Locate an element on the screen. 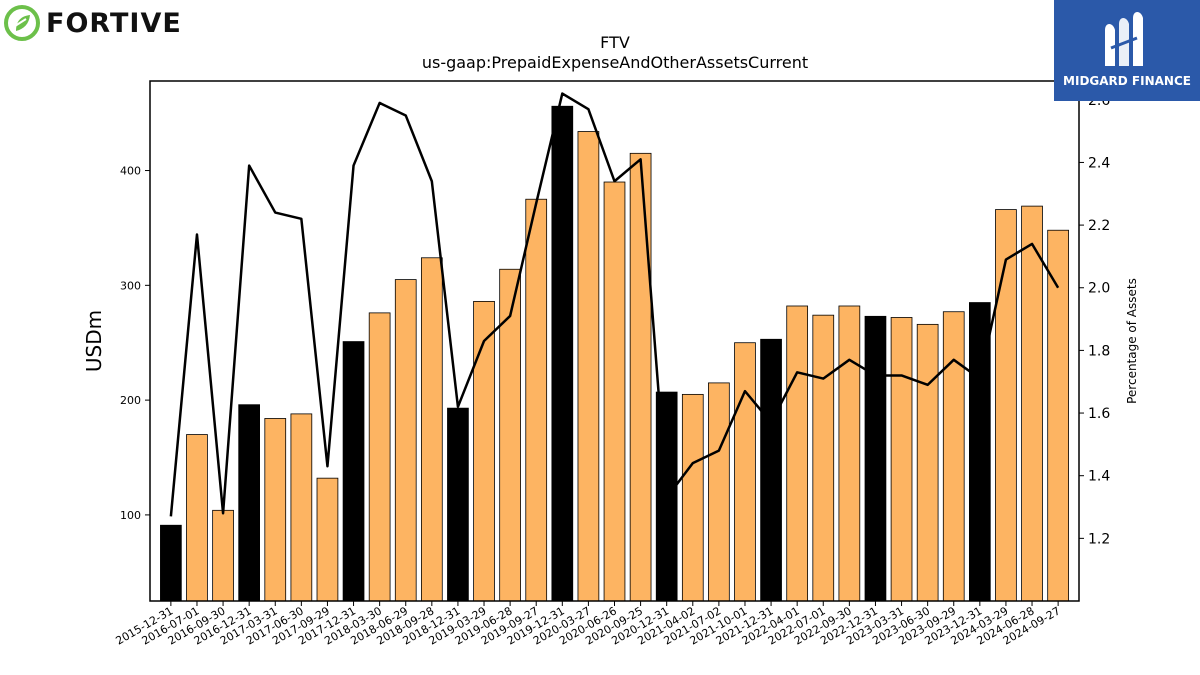  y2-tick-label: 2.0 is located at coordinates (1099, 289).